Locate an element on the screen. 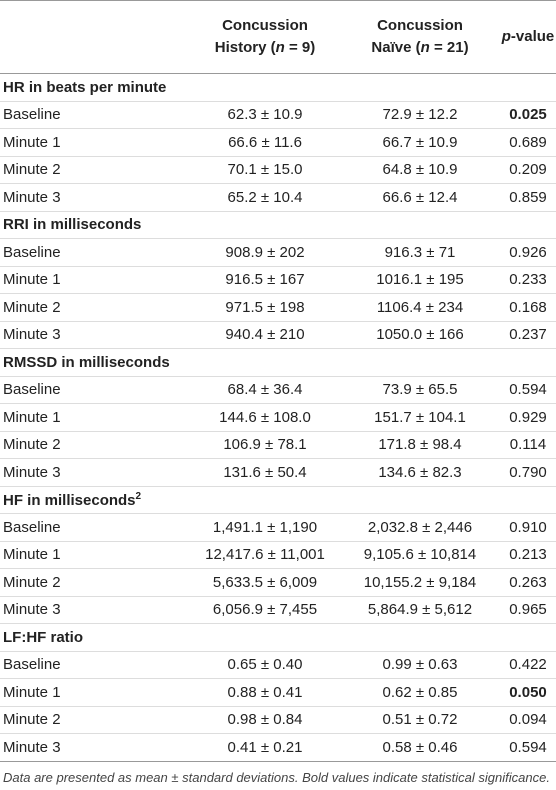  cell: 65.2 ± 10.4 is located at coordinates (265, 197).